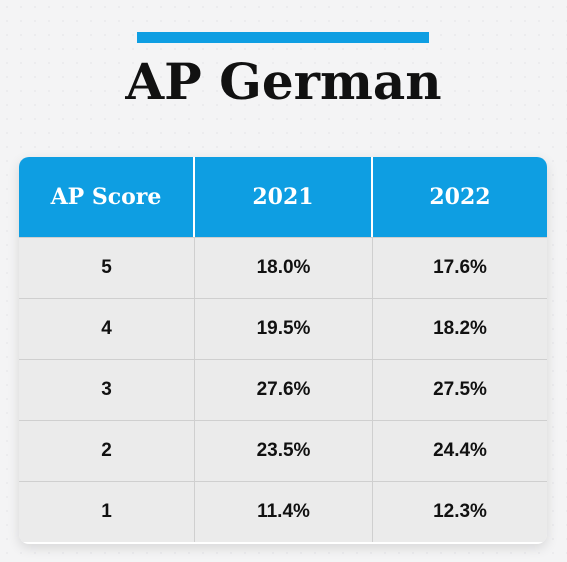  Describe the element at coordinates (460, 511) in the screenshot. I see `value-2022-cell: 12.3%` at that location.